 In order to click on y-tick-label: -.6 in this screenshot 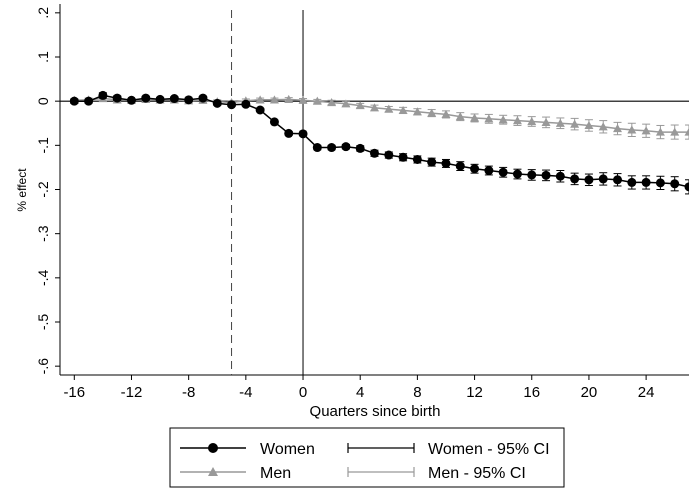, I will do `click(43, 366)`.